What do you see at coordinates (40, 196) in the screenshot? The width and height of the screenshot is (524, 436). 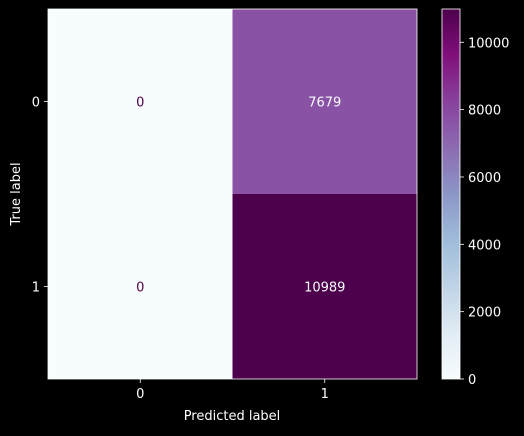 I see `y-axis-ticks: 01` at bounding box center [40, 196].